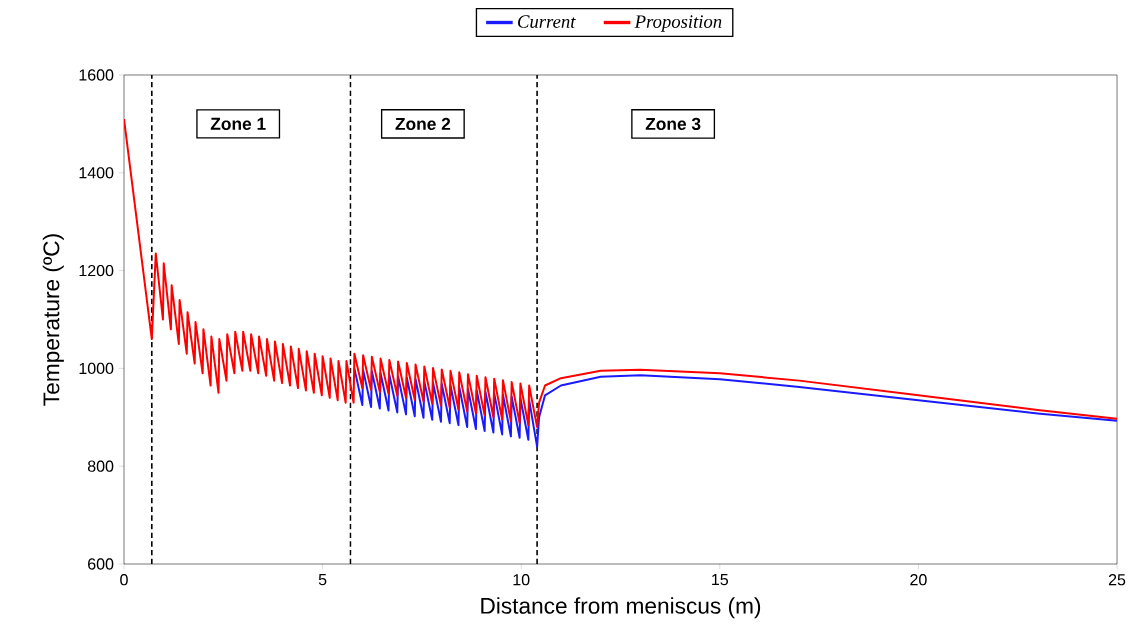  Describe the element at coordinates (101, 564) in the screenshot. I see `y-tick-label: 600` at that location.